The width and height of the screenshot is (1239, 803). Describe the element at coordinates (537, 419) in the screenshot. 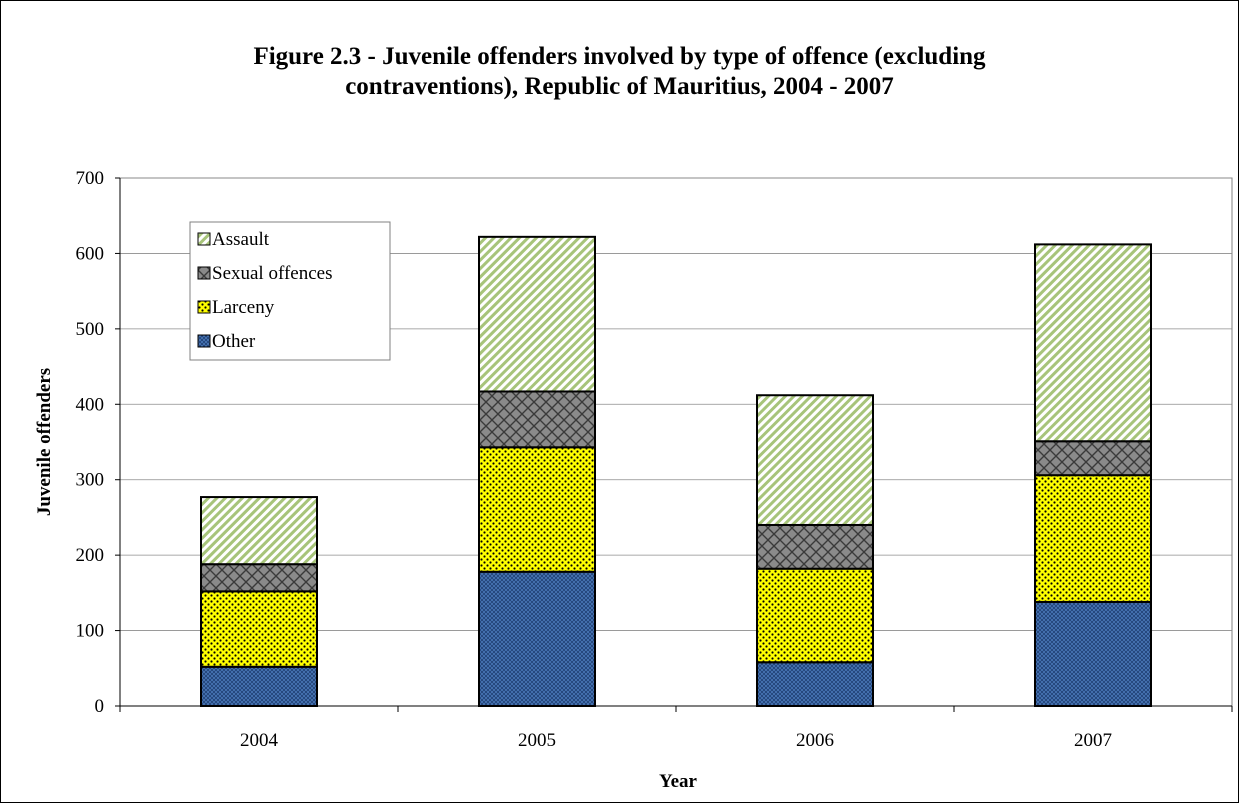

I see `bar-sexual-offences-2005` at that location.